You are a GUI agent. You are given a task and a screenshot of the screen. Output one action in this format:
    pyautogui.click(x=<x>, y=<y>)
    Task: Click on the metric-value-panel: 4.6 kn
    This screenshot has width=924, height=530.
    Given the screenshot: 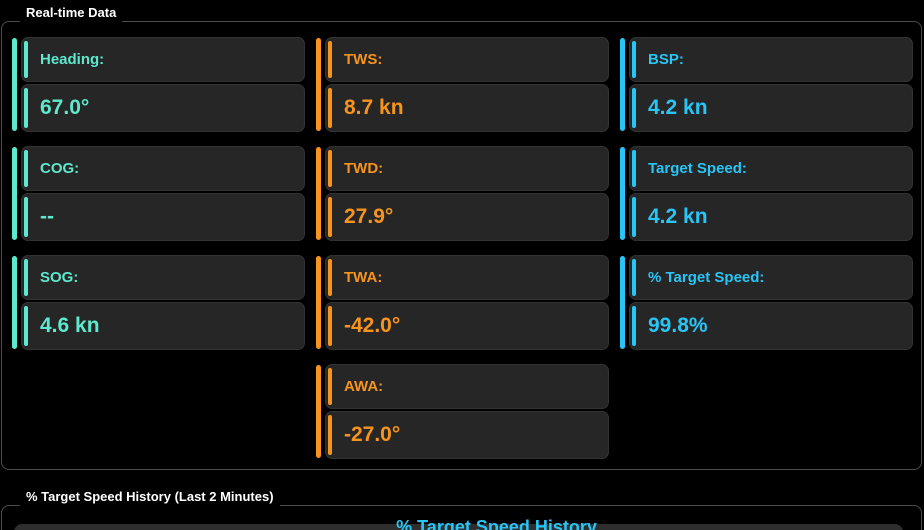 What is the action you would take?
    pyautogui.click(x=163, y=326)
    